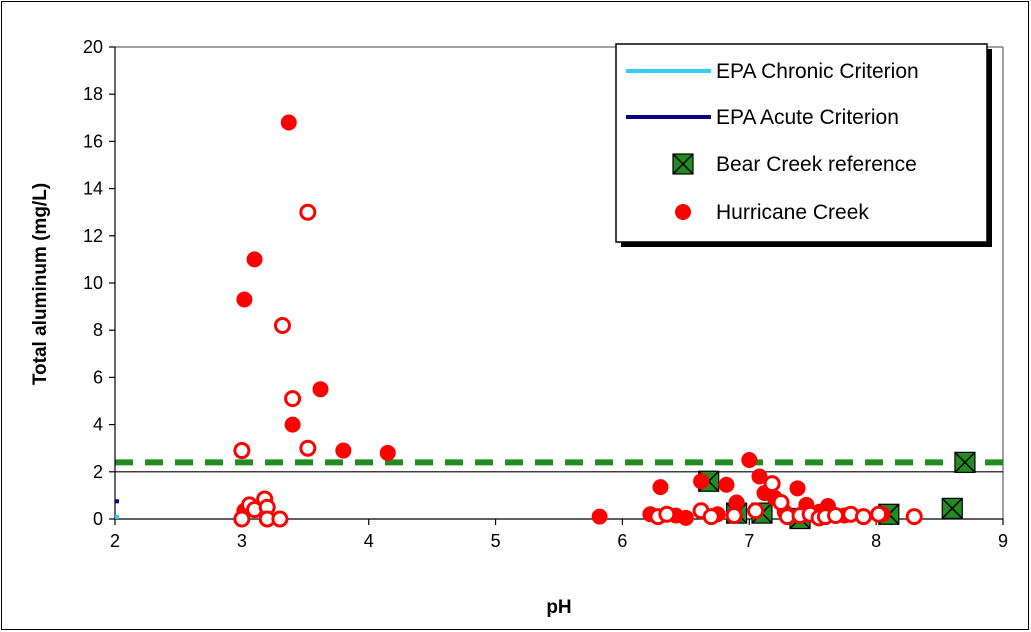 The image size is (1031, 632). What do you see at coordinates (98, 519) in the screenshot?
I see `y-tick-label: 0` at bounding box center [98, 519].